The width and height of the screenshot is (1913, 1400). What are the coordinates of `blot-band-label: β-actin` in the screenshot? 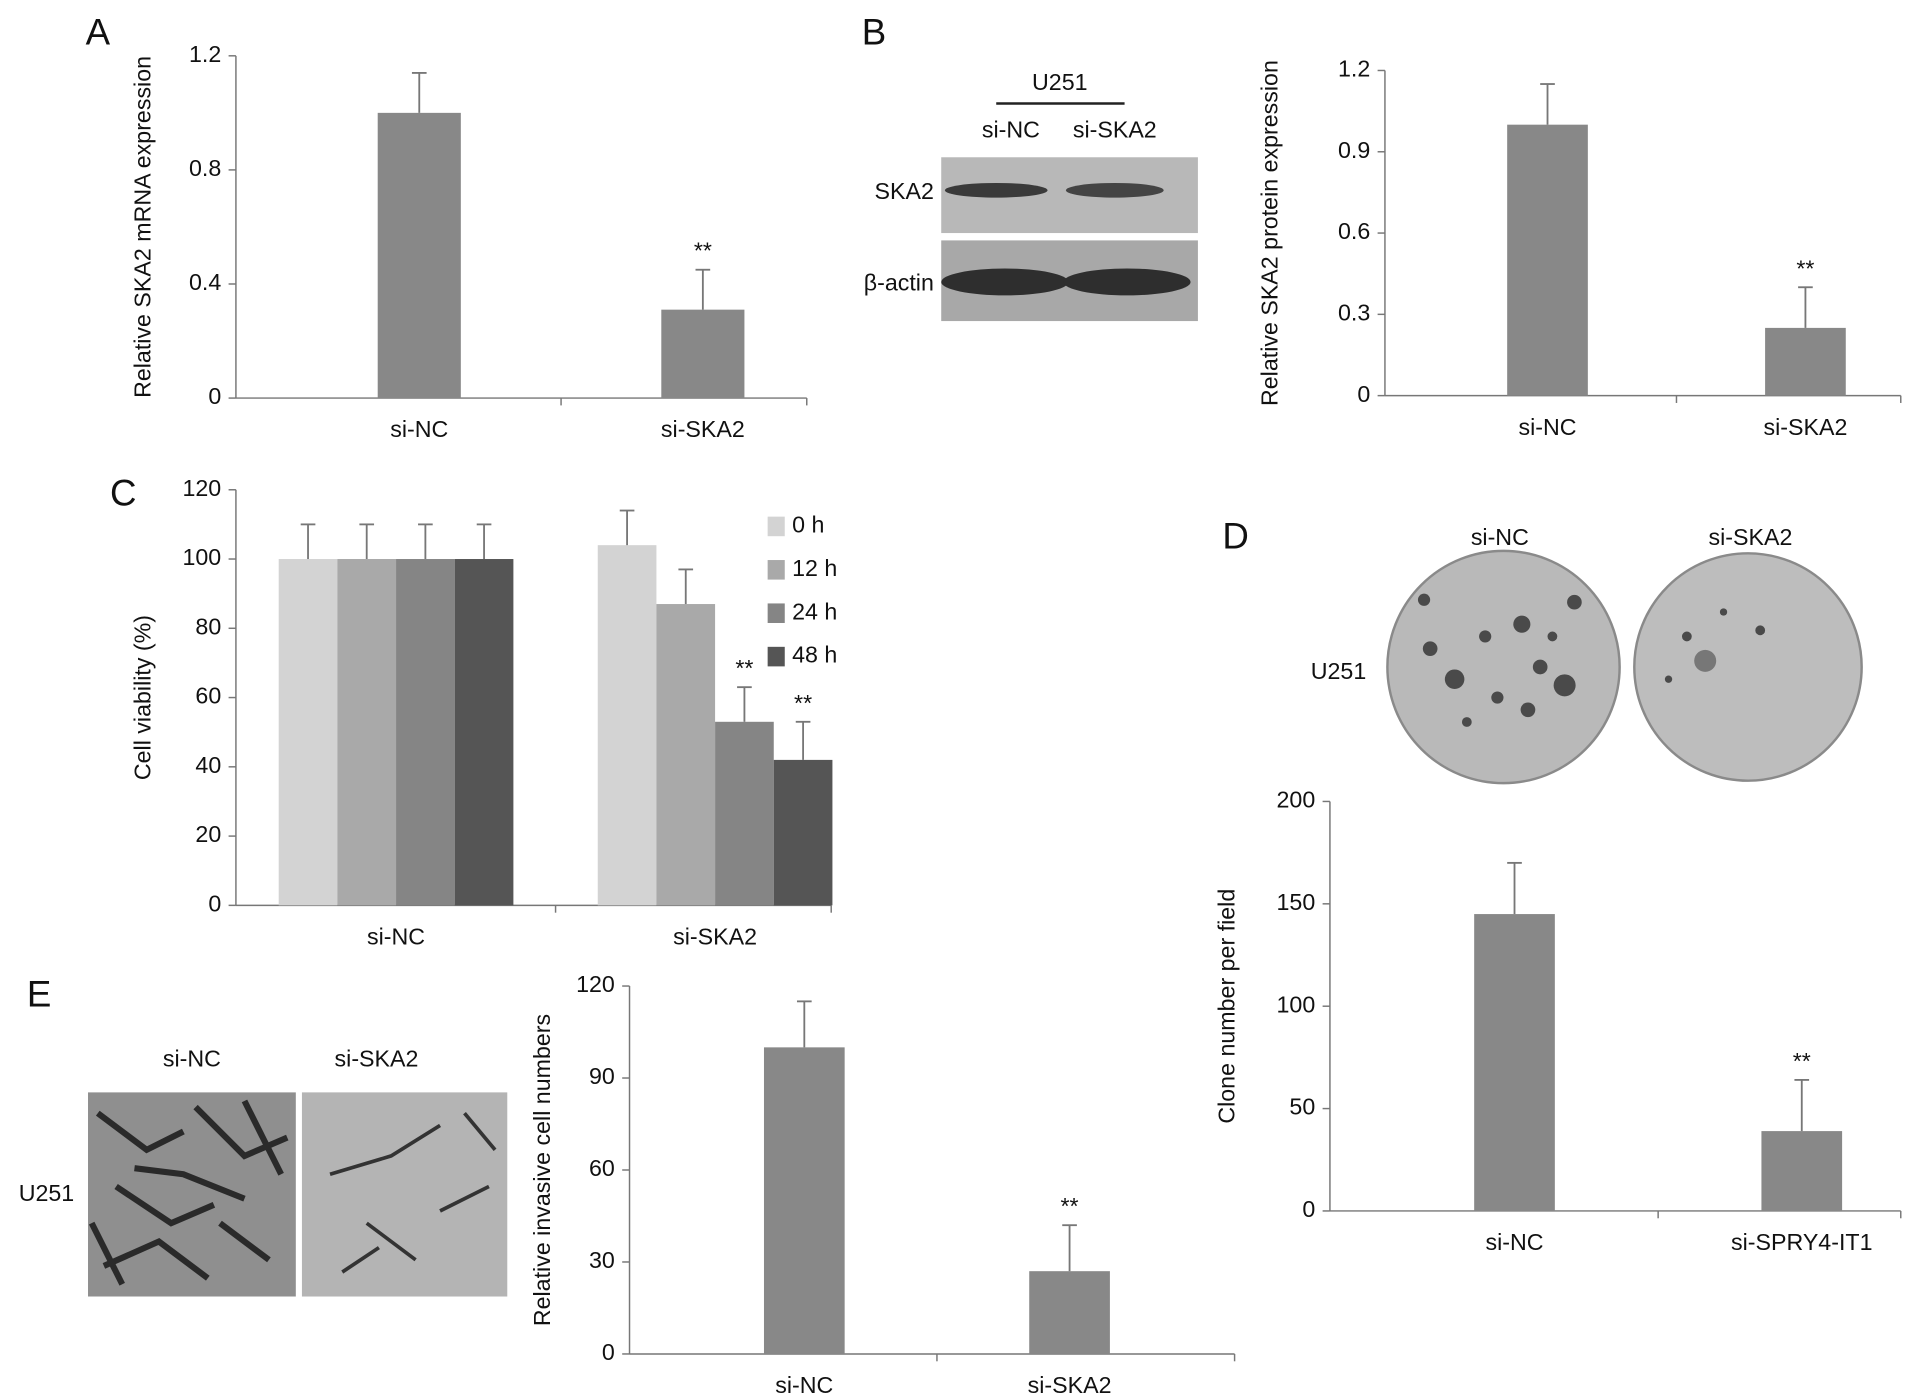 It's located at (899, 283).